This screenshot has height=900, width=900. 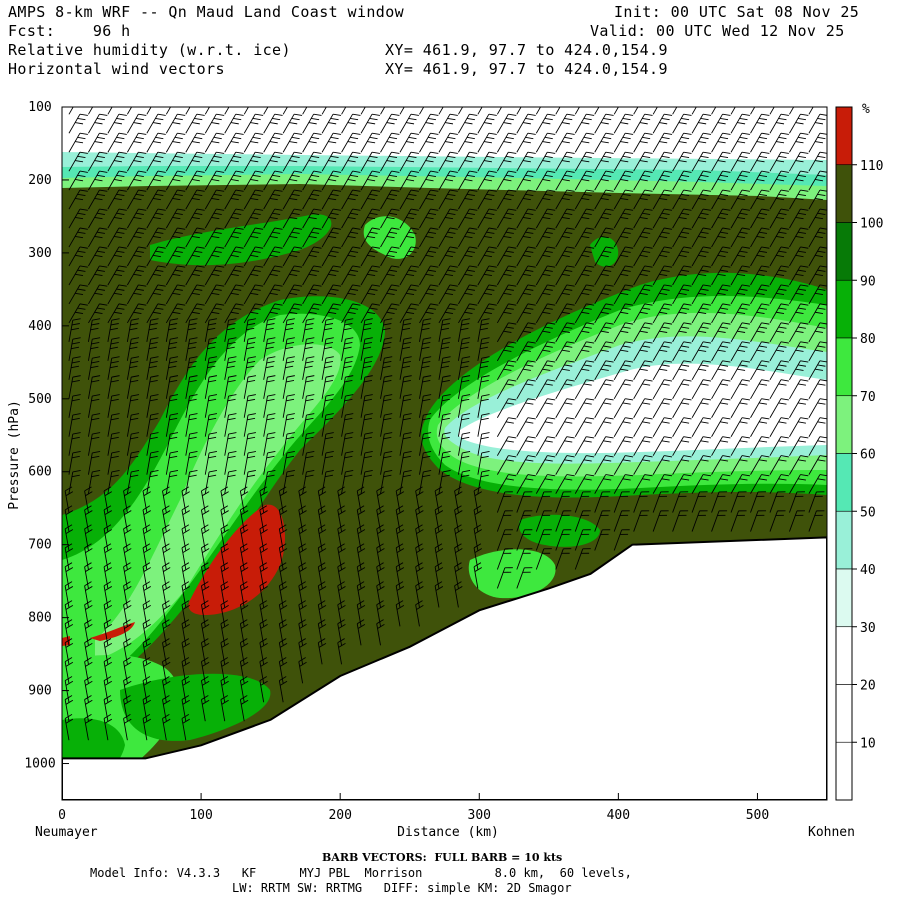 I want to click on init-time: Init: 00 UTC Sat 08 Nov 25, so click(x=737, y=12).